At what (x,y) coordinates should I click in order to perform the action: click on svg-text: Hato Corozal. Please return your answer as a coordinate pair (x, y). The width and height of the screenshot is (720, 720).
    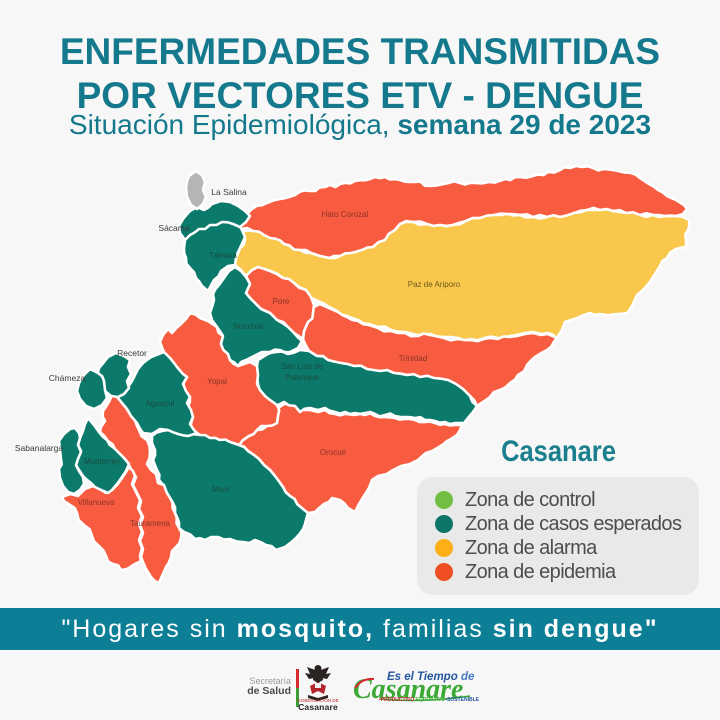
    Looking at the image, I should click on (345, 214).